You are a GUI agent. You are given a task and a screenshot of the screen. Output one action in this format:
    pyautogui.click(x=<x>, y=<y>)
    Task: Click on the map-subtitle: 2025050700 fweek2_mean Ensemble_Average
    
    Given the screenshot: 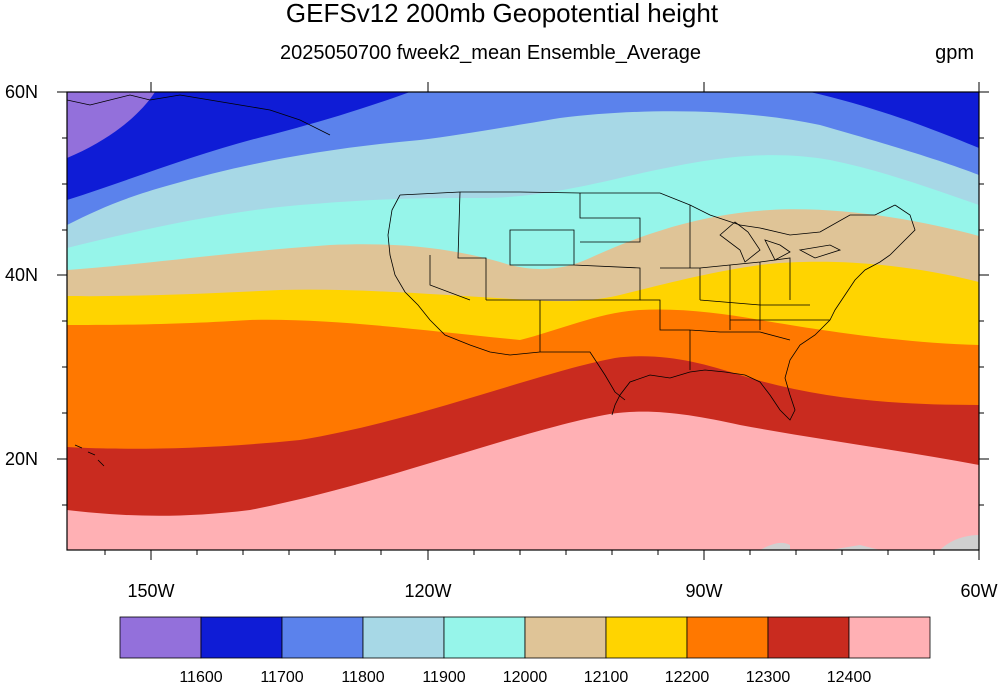 What is the action you would take?
    pyautogui.click(x=491, y=53)
    